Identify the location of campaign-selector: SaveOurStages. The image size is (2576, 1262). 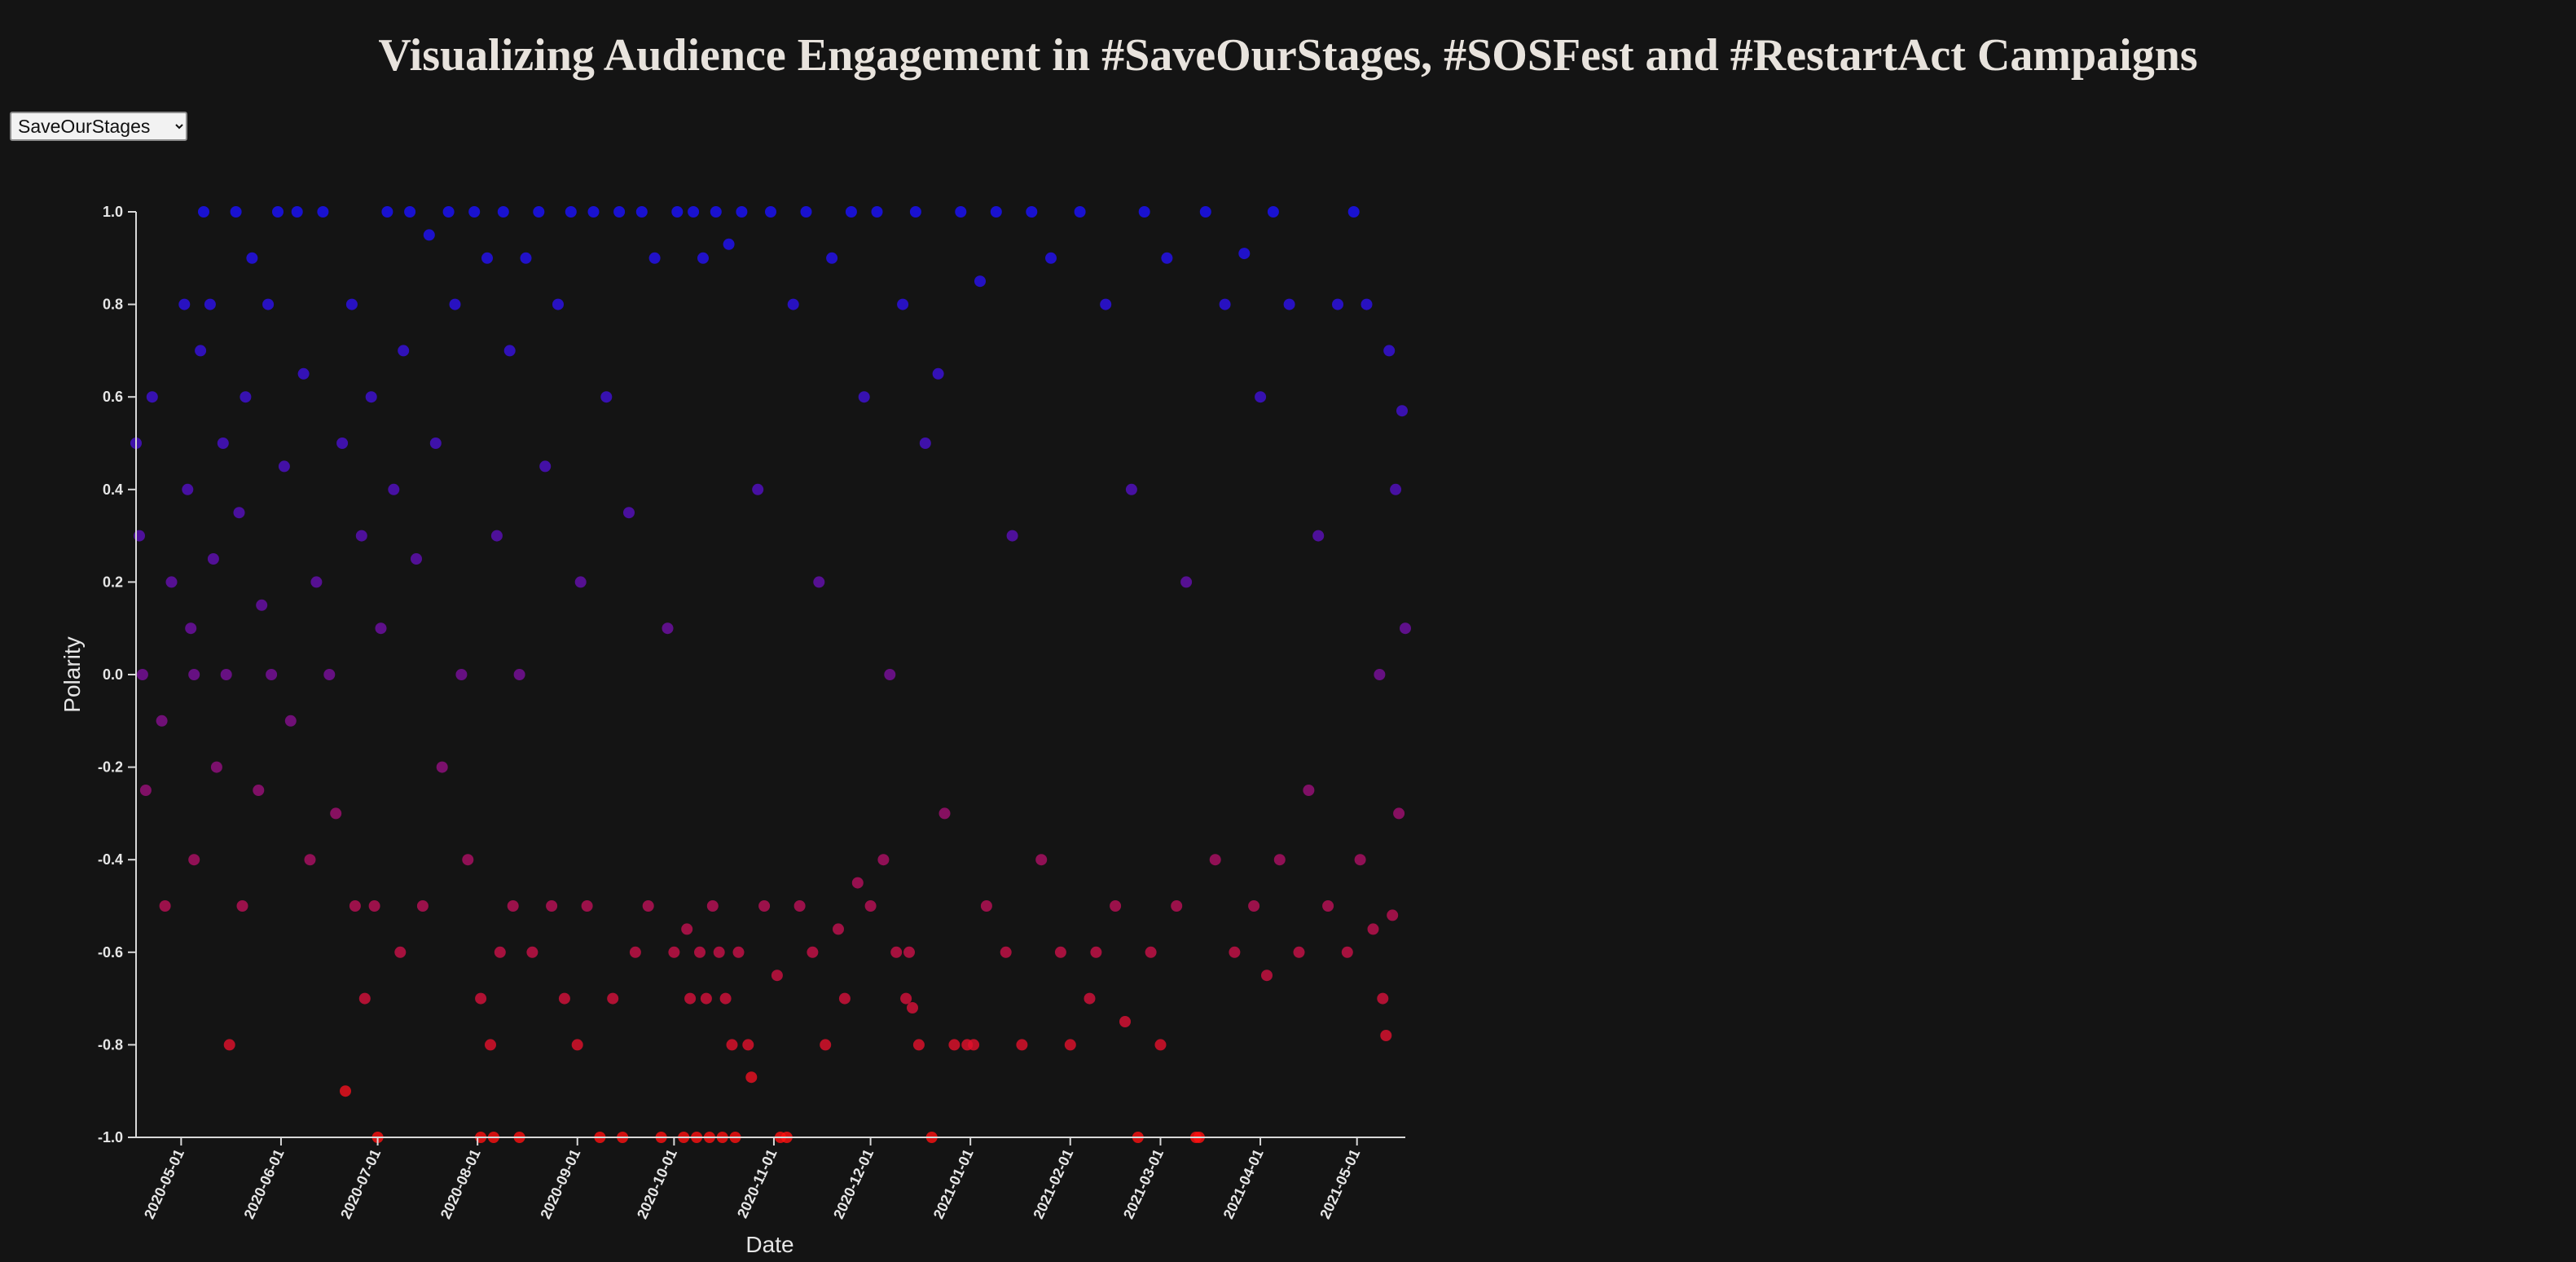
(98, 126).